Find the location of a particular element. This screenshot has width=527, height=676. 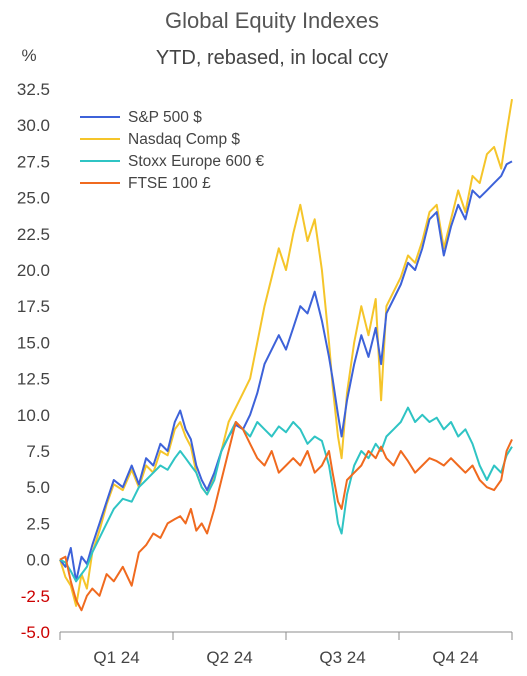

legend-label: FTSE 100 £ is located at coordinates (169, 183).